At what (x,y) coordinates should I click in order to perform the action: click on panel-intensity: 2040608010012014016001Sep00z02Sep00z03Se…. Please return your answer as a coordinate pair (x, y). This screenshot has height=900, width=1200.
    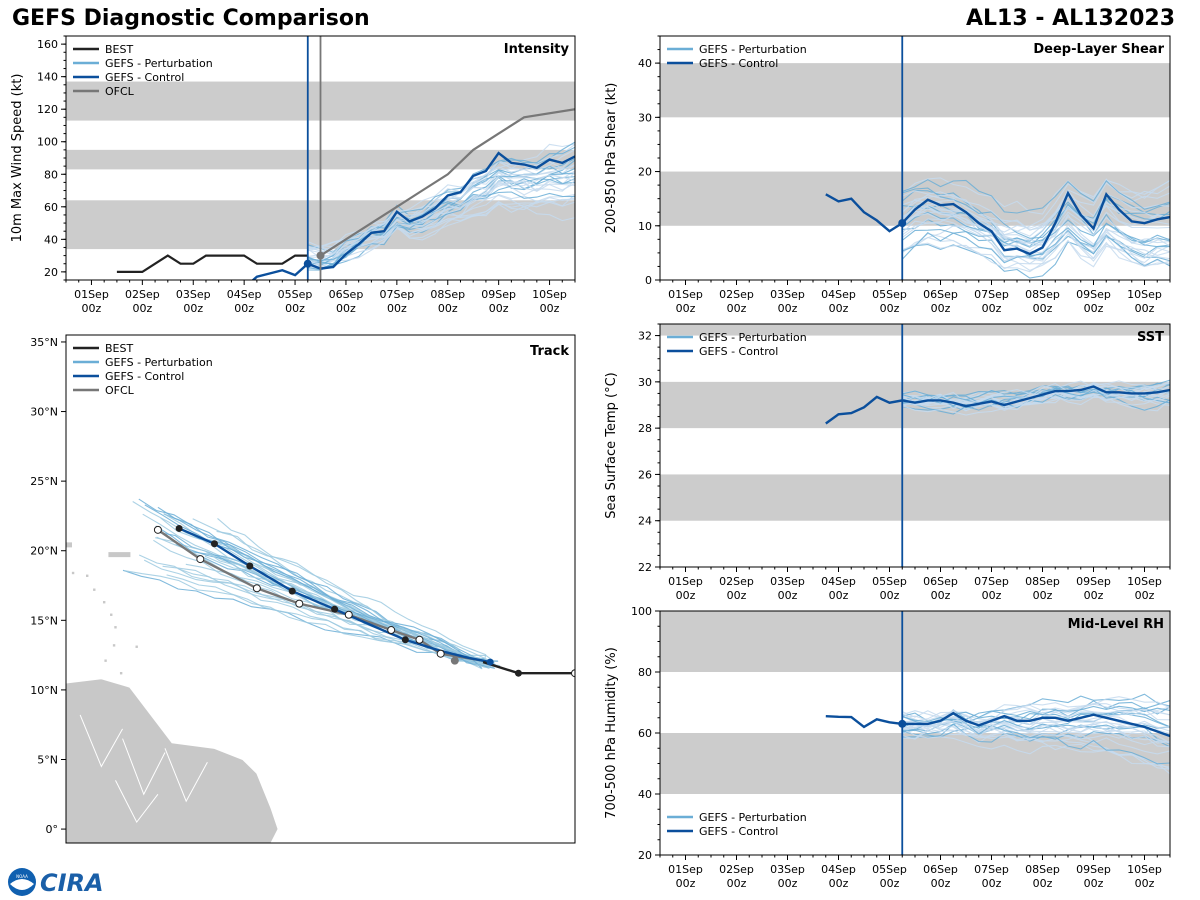
    Looking at the image, I should click on (293, 175).